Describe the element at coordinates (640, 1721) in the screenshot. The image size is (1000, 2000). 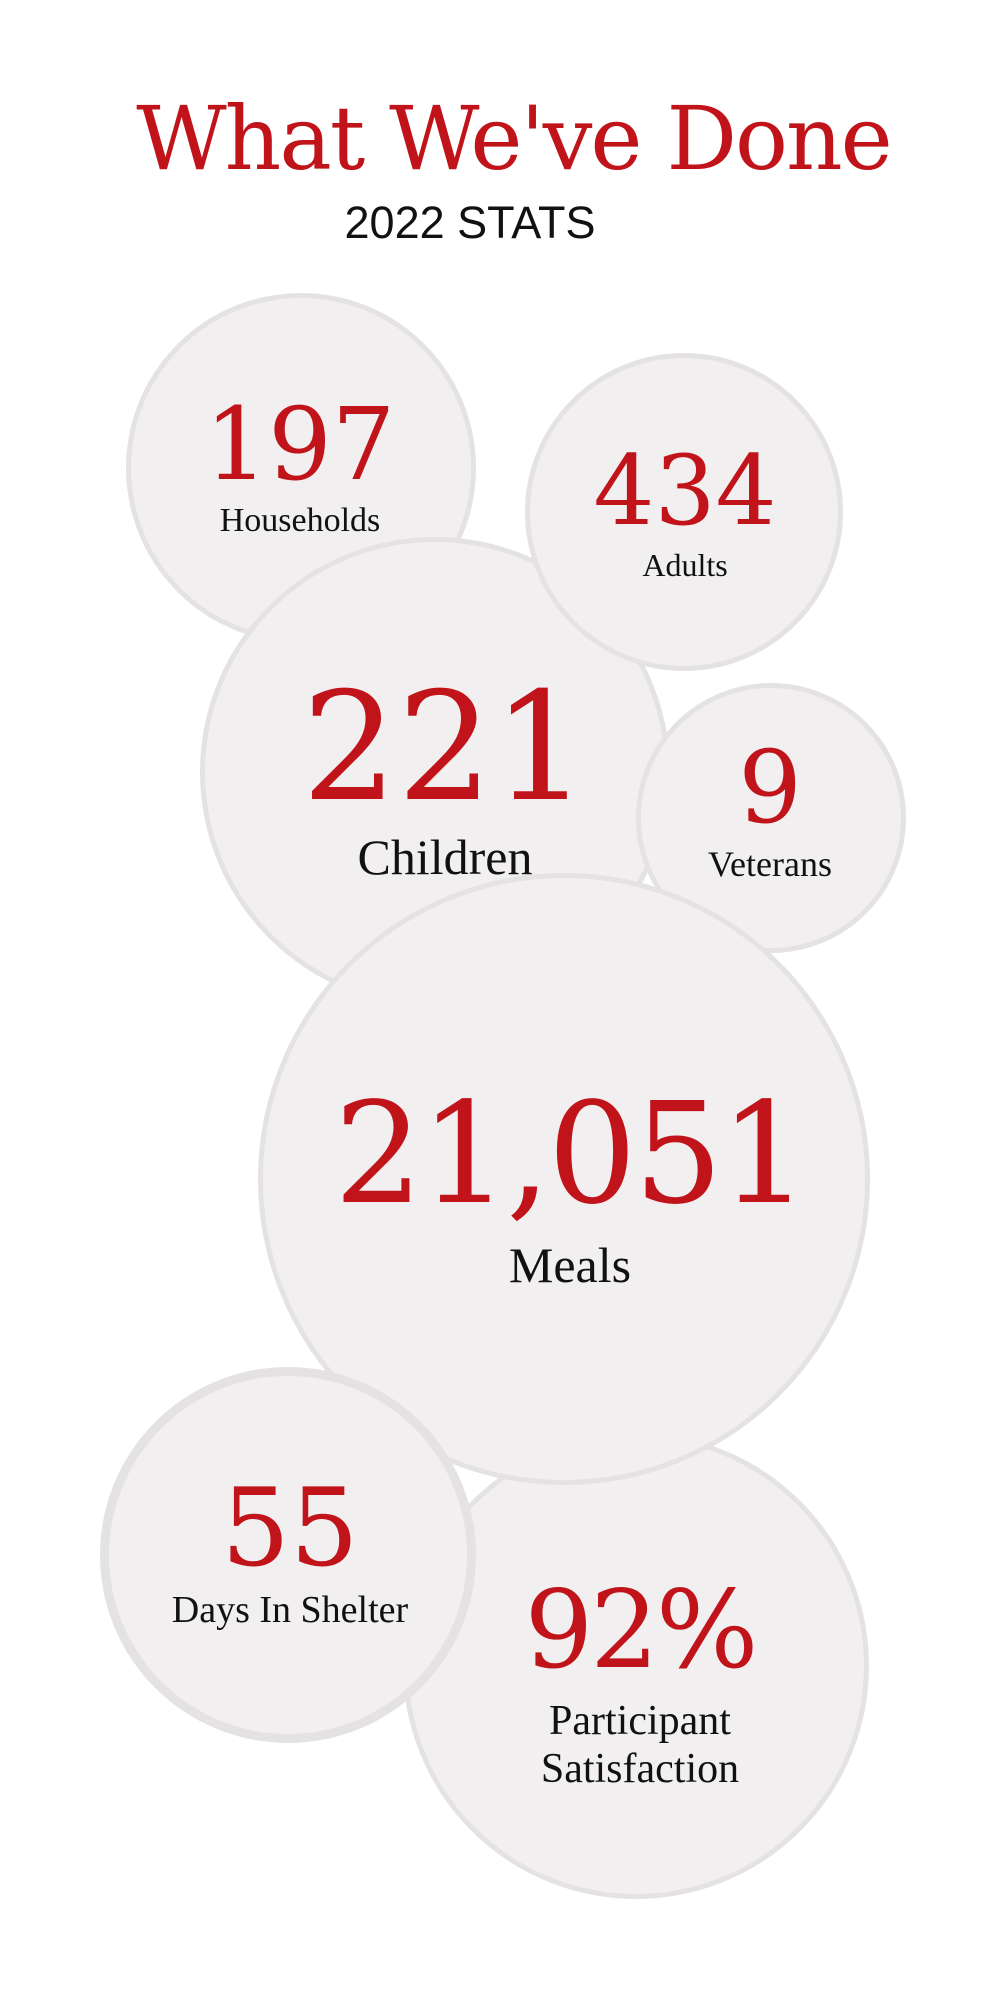
I see `participant-satisfaction-label-line1: Participant` at that location.